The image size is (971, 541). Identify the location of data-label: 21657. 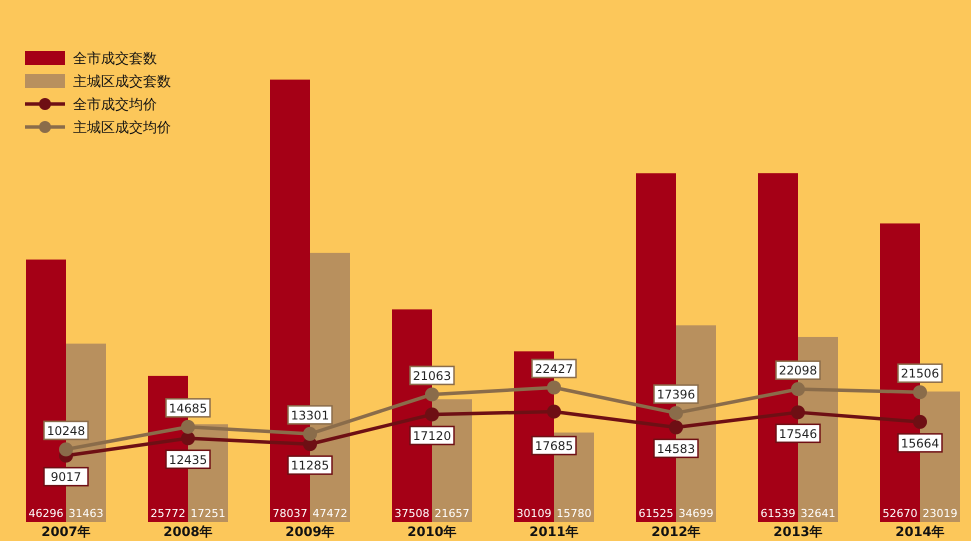
(452, 513).